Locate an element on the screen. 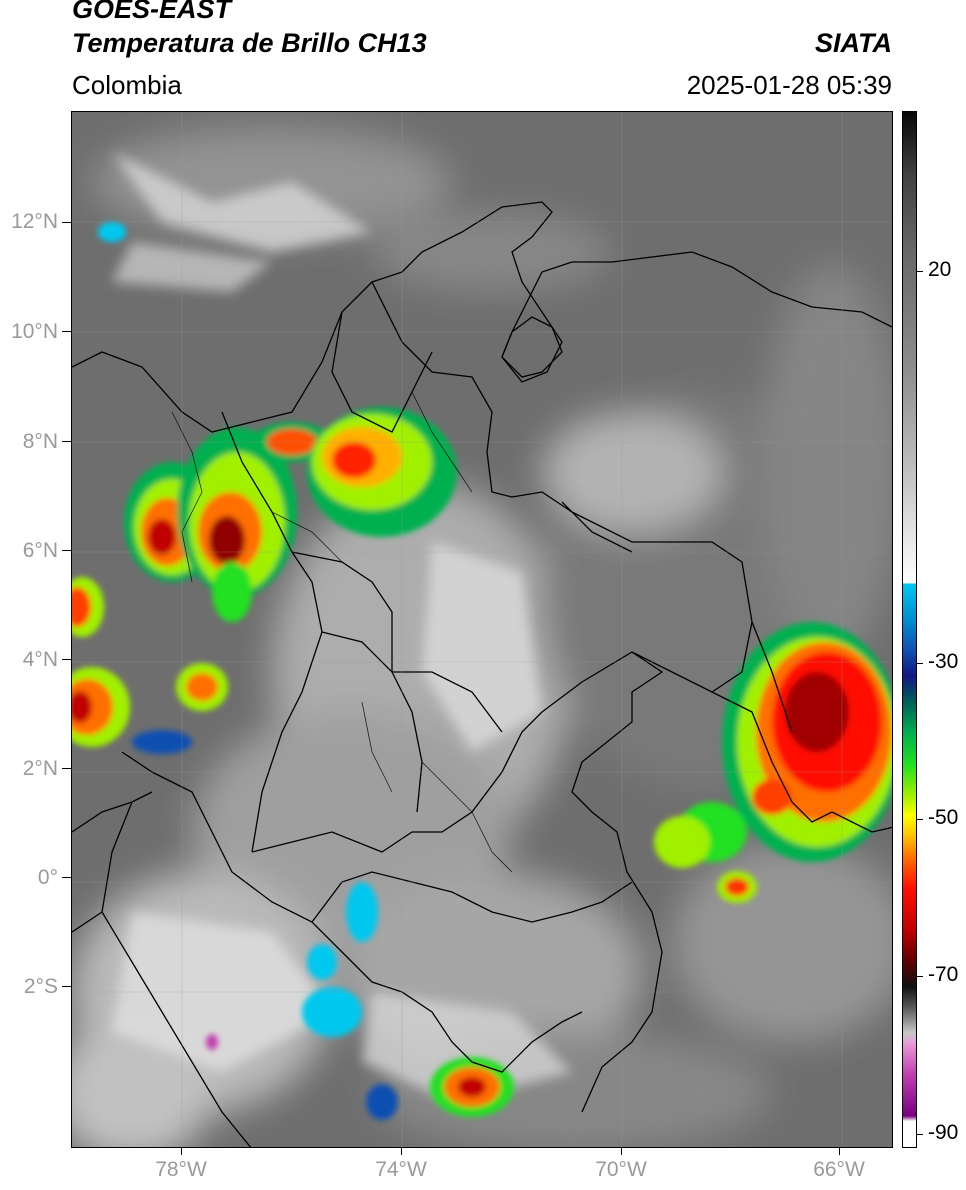  lon-label-74w: 74°W is located at coordinates (401, 1169).